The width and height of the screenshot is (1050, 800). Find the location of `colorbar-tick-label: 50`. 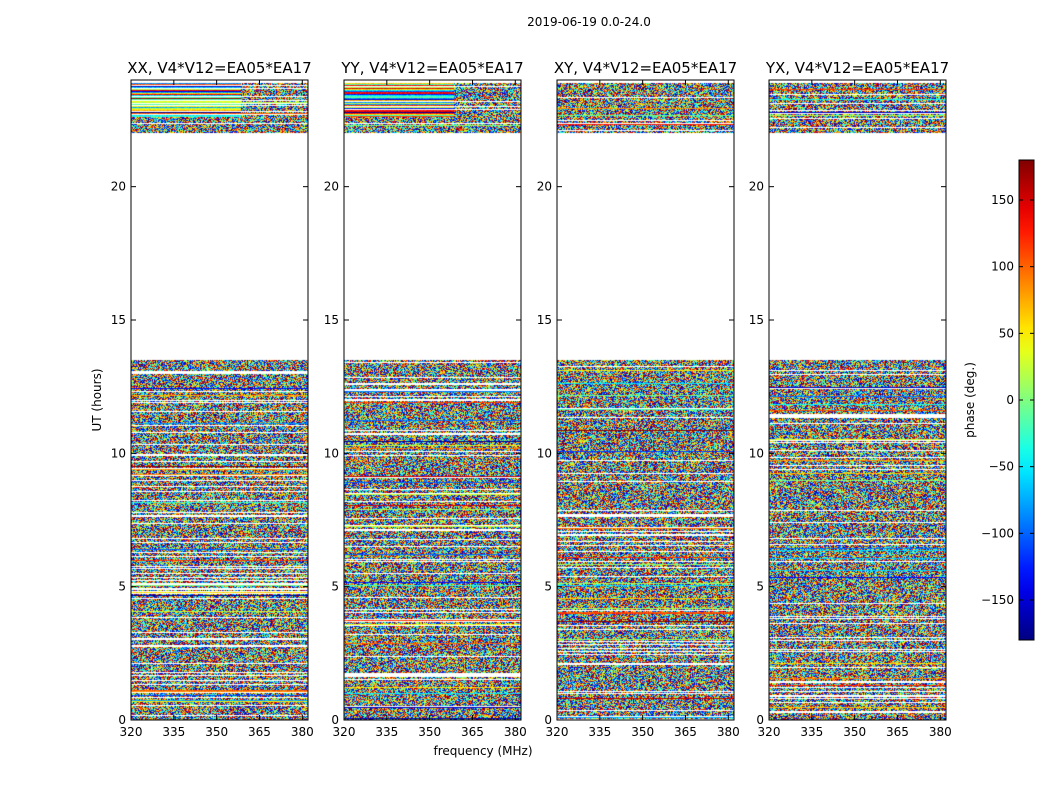

colorbar-tick-label: 50 is located at coordinates (1006, 333).